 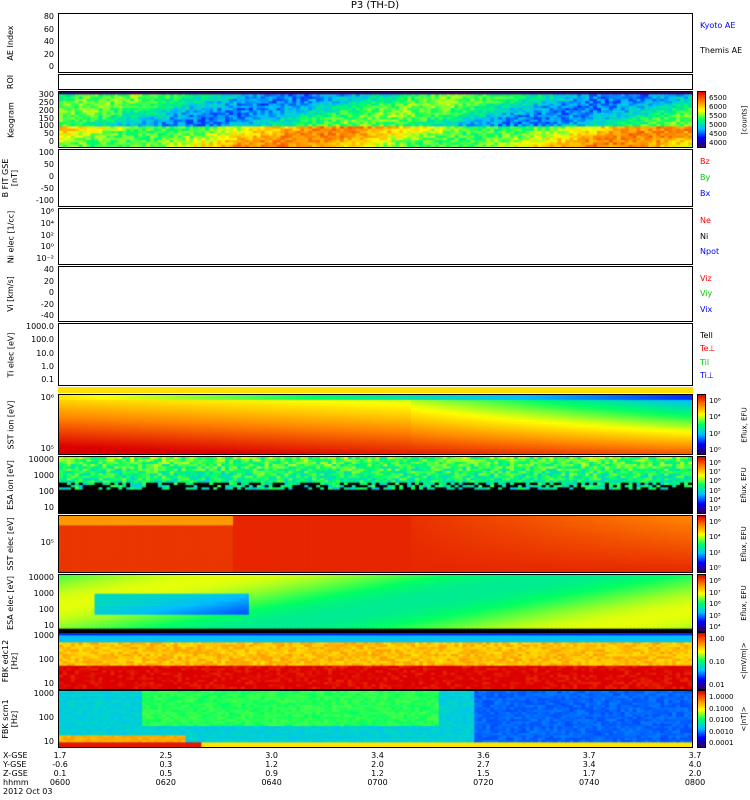 What do you see at coordinates (718, 98) in the screenshot?
I see `colorbar-tick: 6500` at bounding box center [718, 98].